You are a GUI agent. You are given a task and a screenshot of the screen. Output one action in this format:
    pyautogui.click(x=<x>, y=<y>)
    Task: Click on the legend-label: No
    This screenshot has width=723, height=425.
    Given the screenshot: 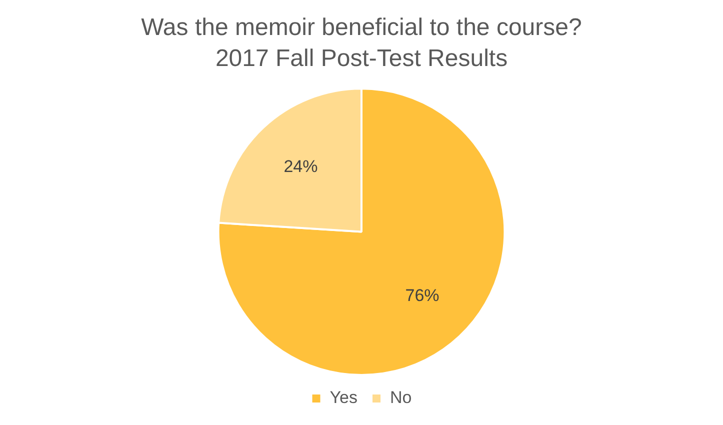 What is the action you would take?
    pyautogui.click(x=401, y=398)
    